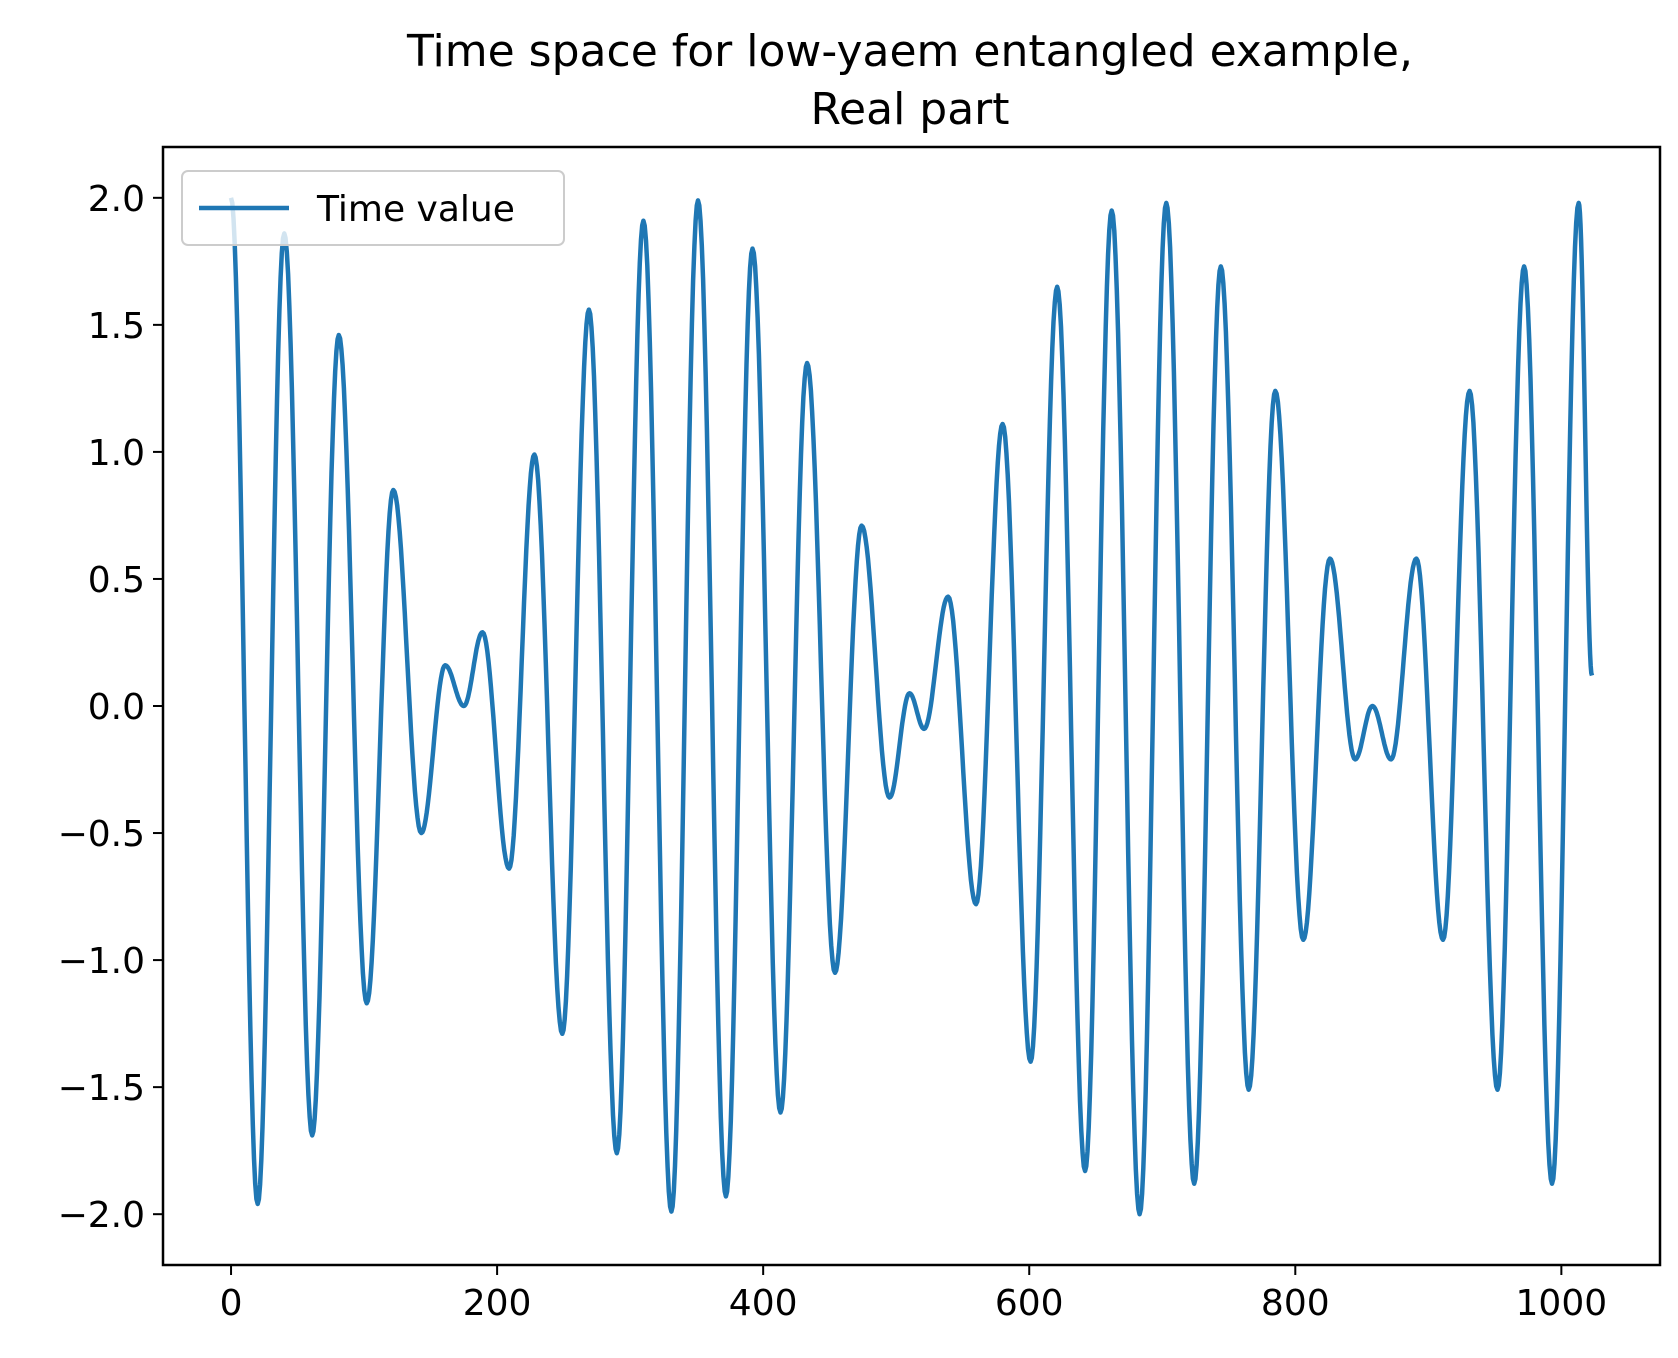  What do you see at coordinates (1029, 1303) in the screenshot?
I see `x-tick-label: 600` at bounding box center [1029, 1303].